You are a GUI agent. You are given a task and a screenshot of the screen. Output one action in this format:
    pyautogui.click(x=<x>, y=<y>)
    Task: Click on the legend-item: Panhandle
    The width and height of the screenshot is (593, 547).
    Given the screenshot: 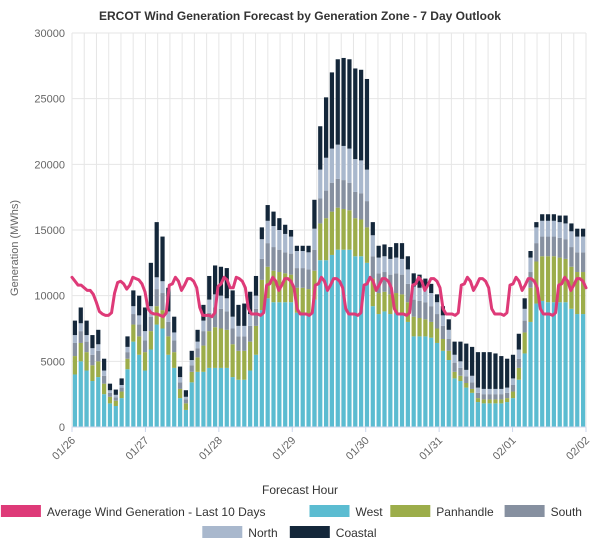 What is the action you would take?
    pyautogui.click(x=442, y=512)
    